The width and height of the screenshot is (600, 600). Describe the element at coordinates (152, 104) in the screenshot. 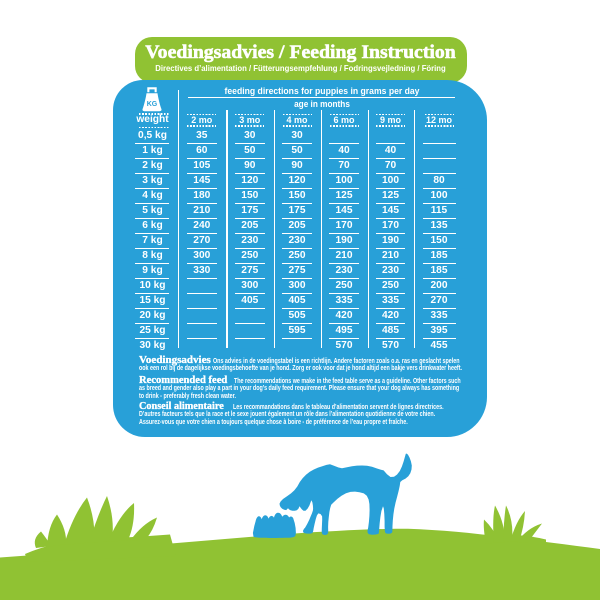

I see `svg-text: KG` at that location.